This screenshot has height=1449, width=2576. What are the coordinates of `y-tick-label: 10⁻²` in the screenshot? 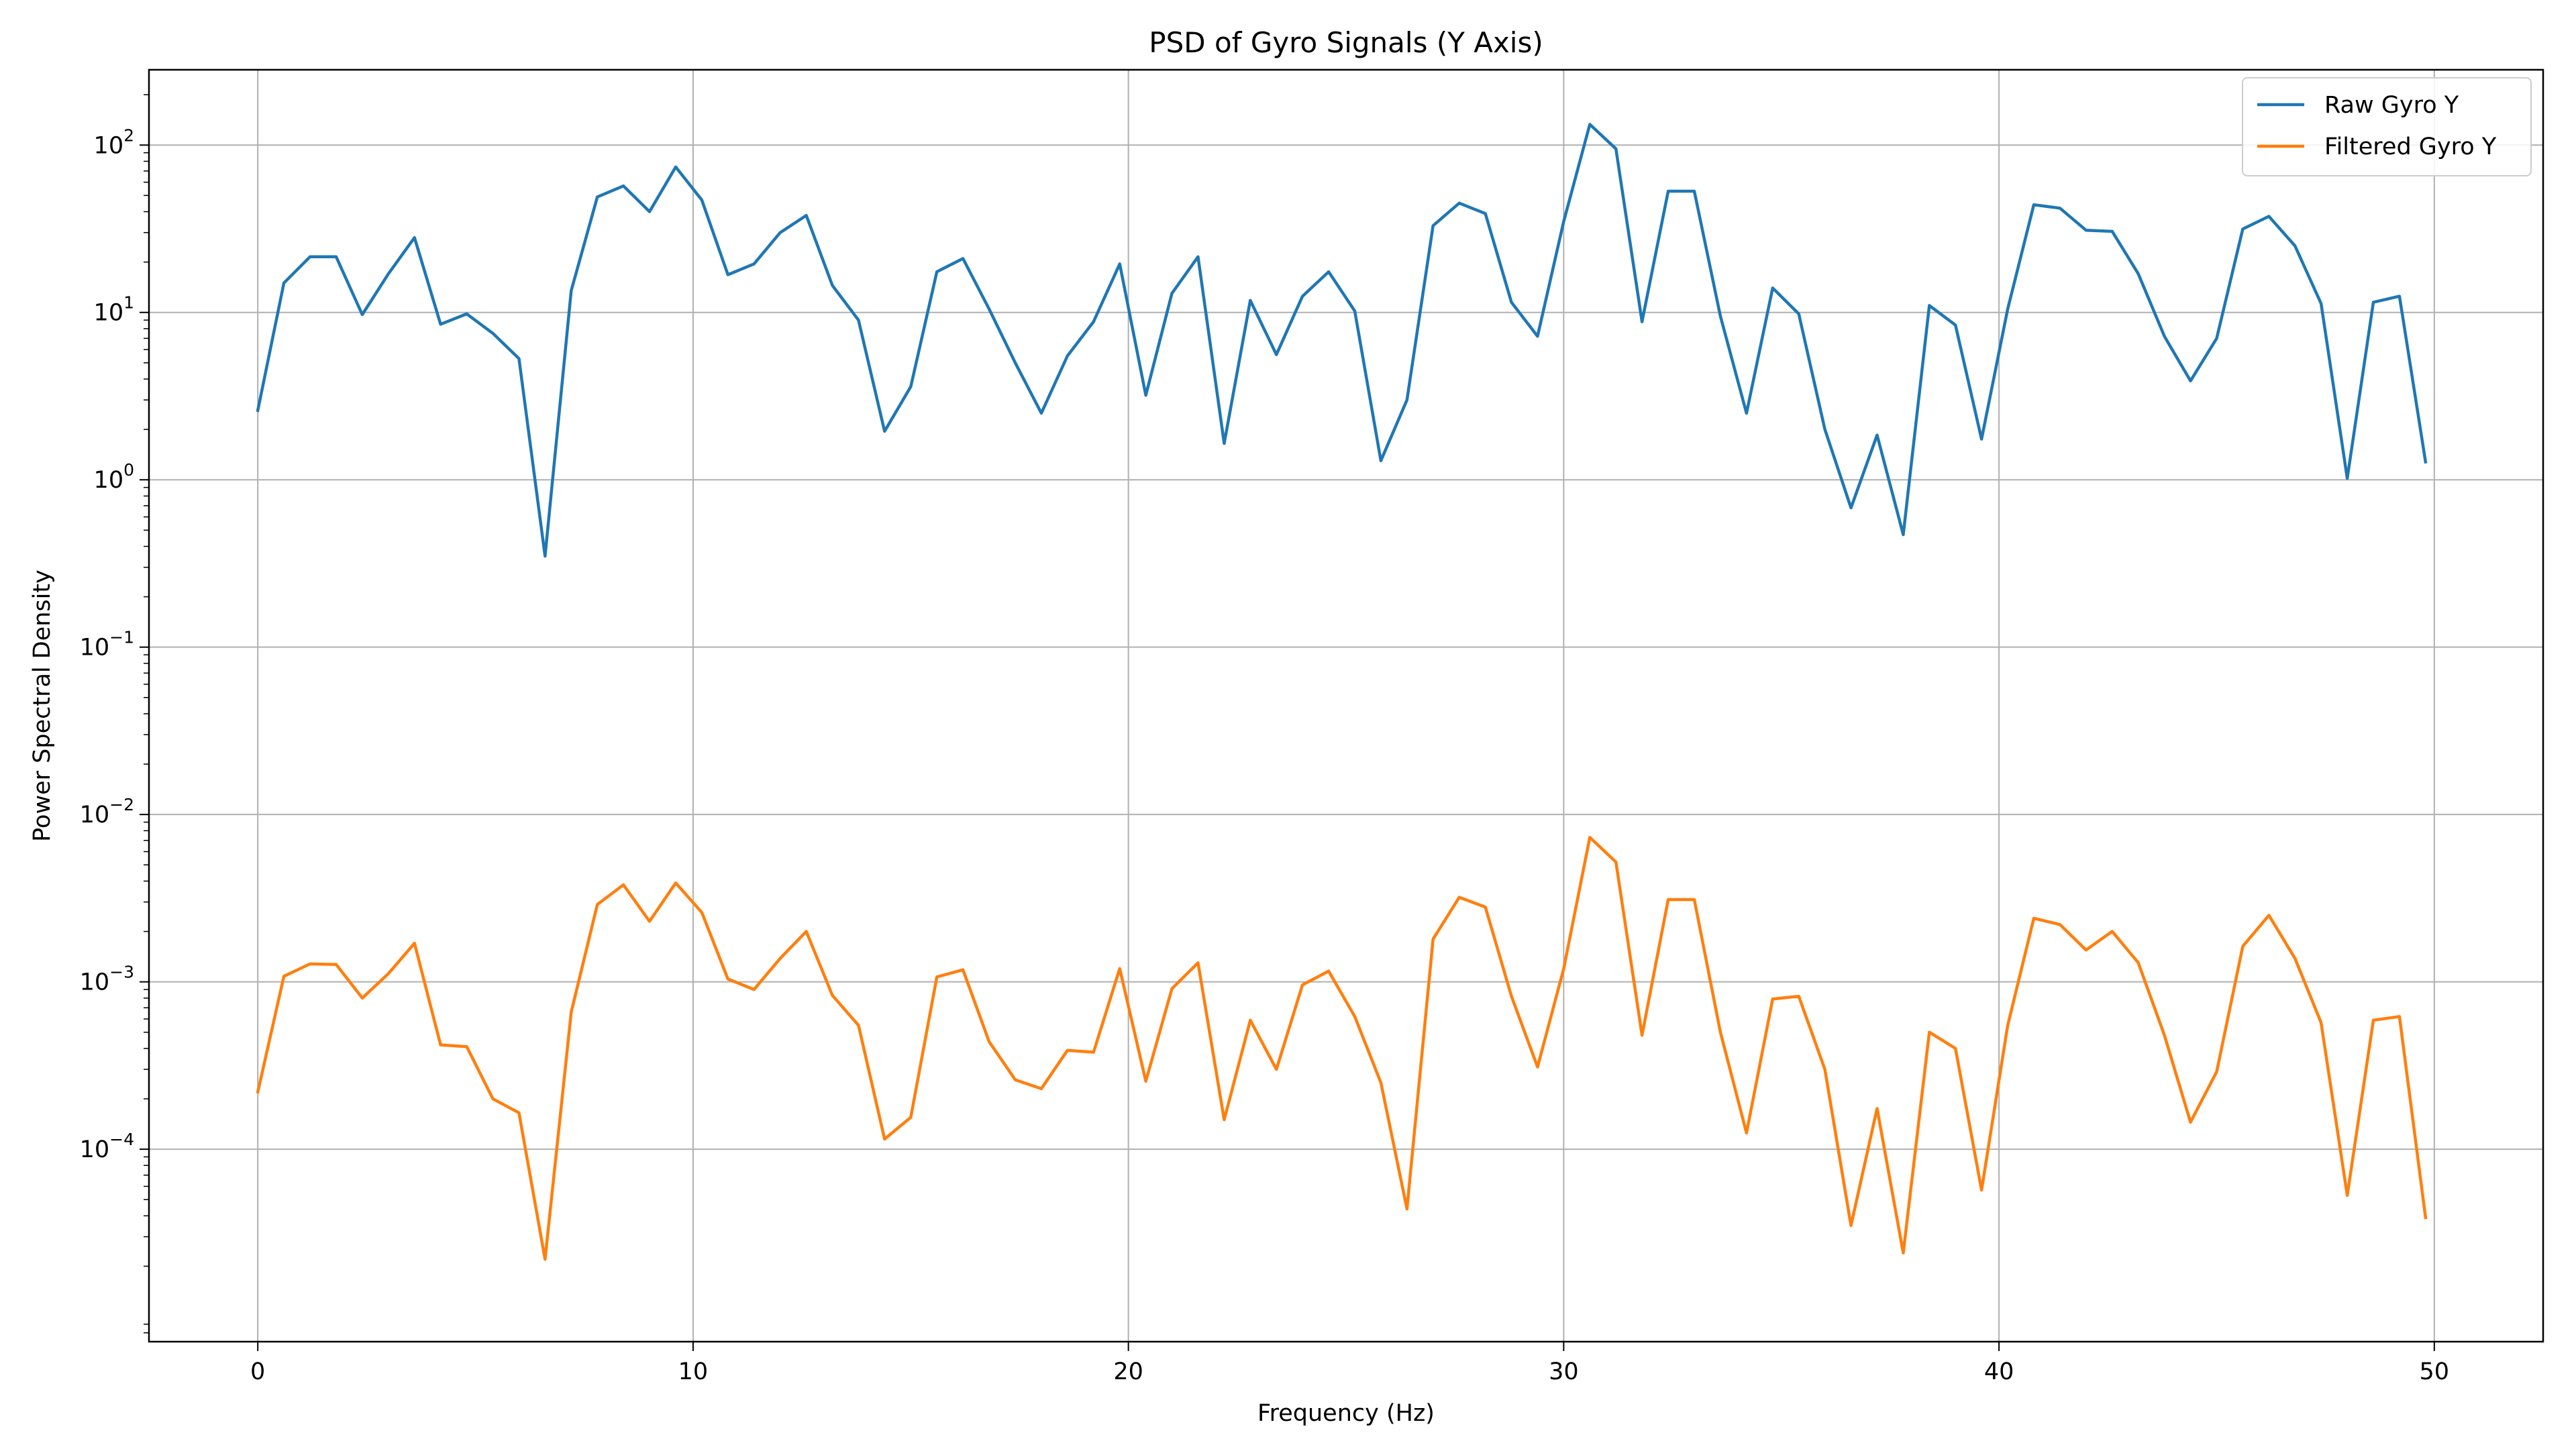 It's located at (107, 811).